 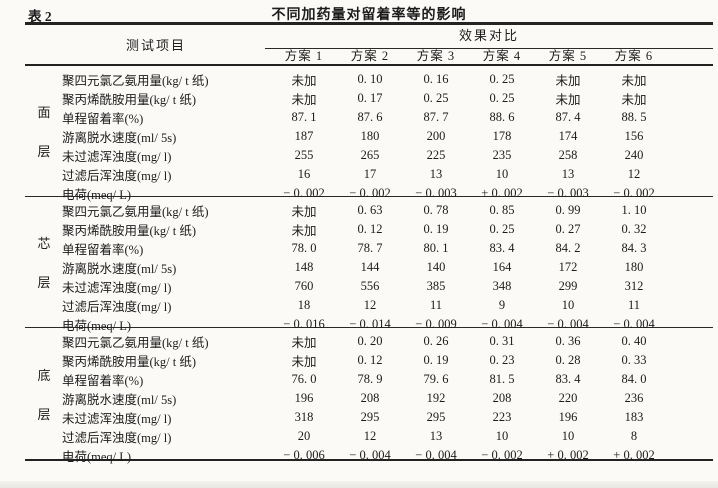 I want to click on layer-group-label: 面层, so click(x=44, y=131).